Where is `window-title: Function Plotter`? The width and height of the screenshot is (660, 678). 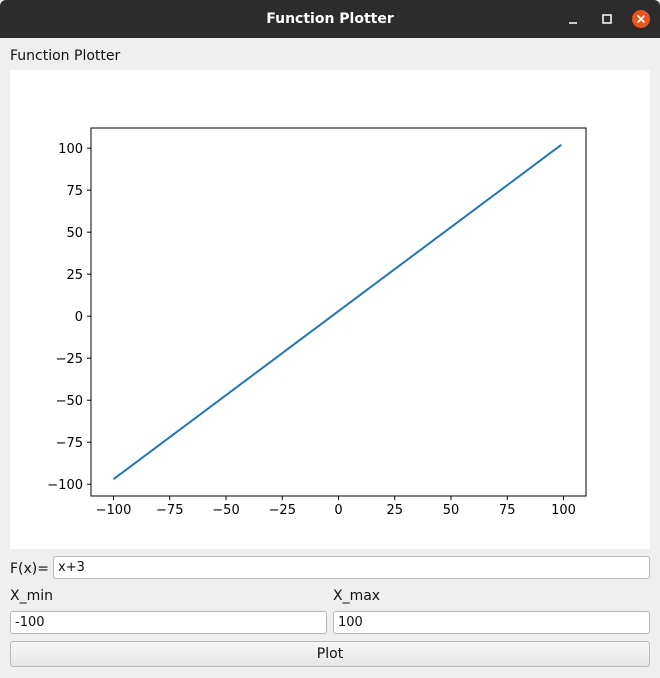 window-title: Function Plotter is located at coordinates (330, 19).